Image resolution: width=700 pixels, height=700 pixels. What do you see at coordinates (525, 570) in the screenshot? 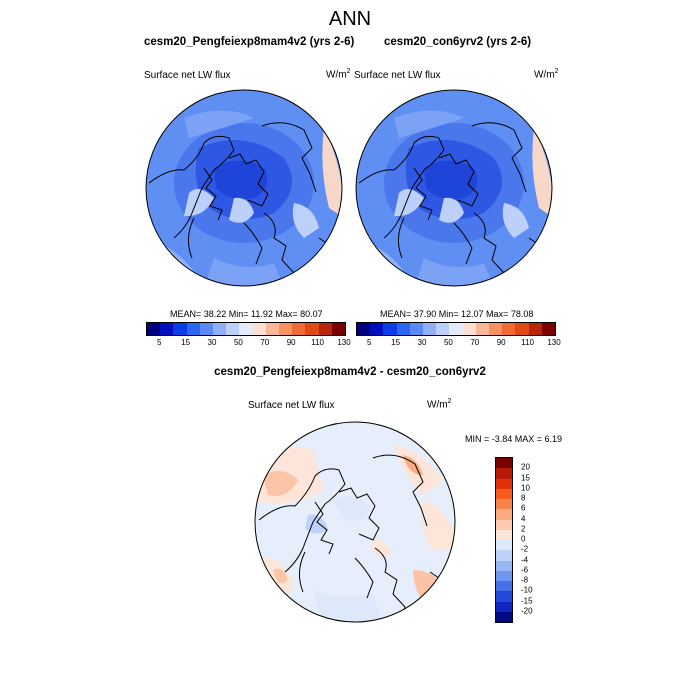
I see `colorbar-tick-label: -6` at bounding box center [525, 570].